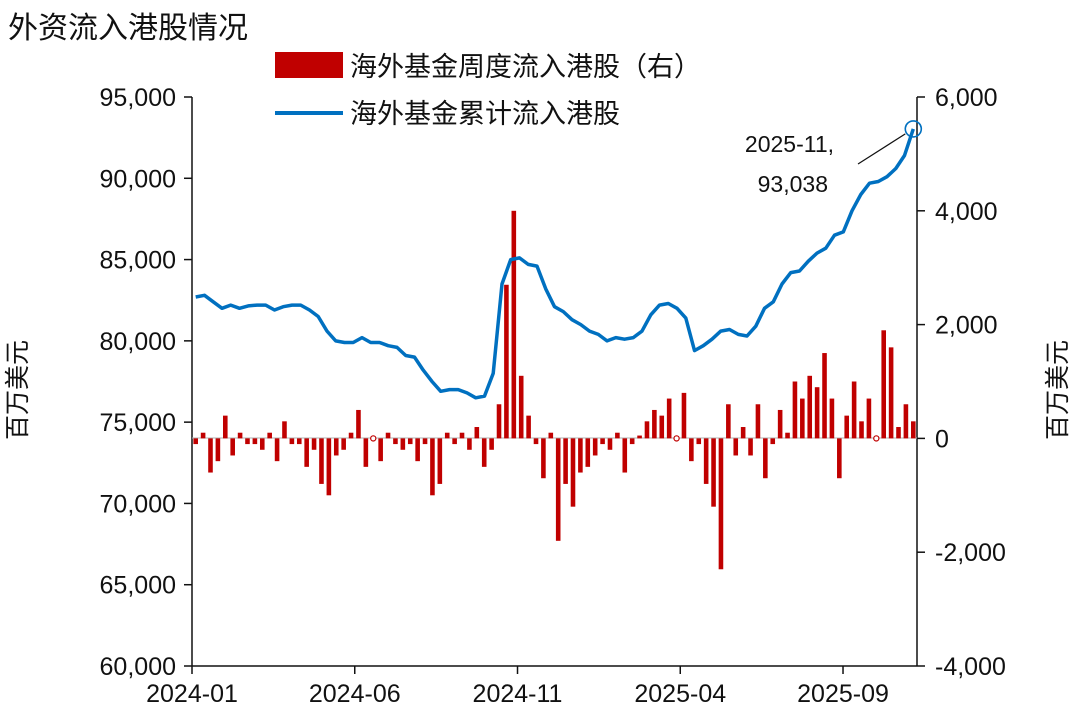 This screenshot has height=721, width=1080. Describe the element at coordinates (881, 149) in the screenshot. I see `annotation-leader` at that location.